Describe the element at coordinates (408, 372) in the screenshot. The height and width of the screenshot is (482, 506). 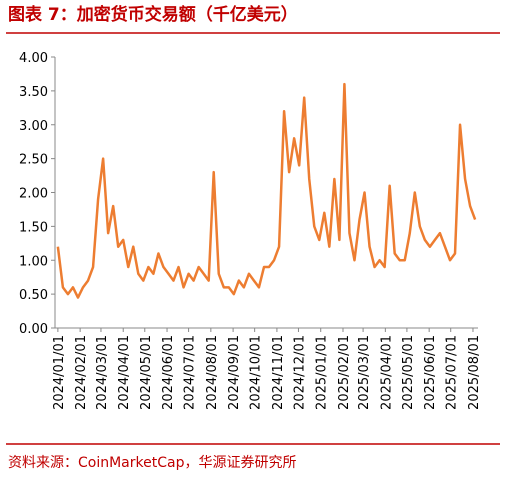
I see `x-tick-label: 2025/05/01` at that location.